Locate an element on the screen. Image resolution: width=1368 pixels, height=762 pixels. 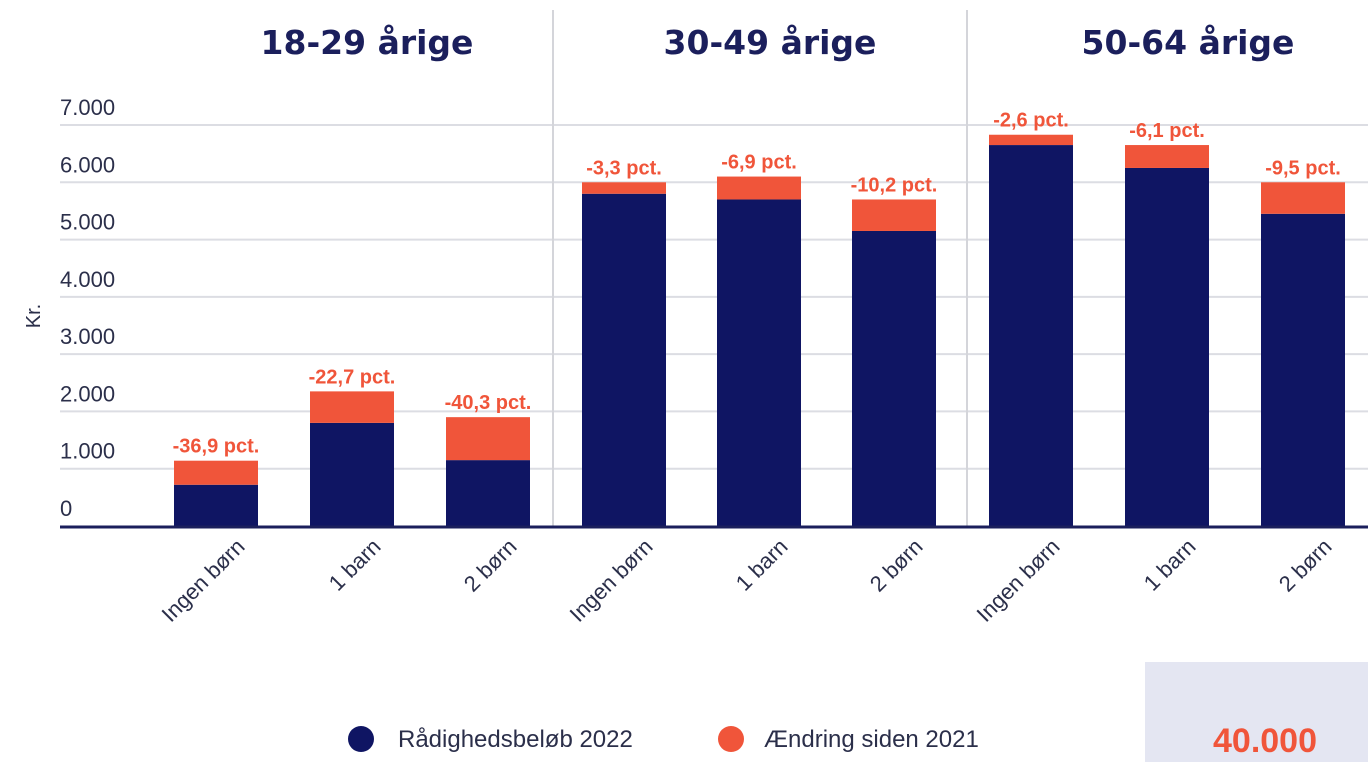
y-tick-label: 2.000 is located at coordinates (87, 393).